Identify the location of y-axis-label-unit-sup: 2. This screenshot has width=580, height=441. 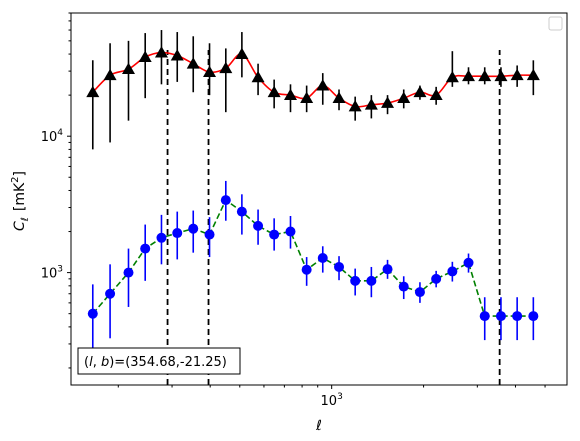
(15, 179).